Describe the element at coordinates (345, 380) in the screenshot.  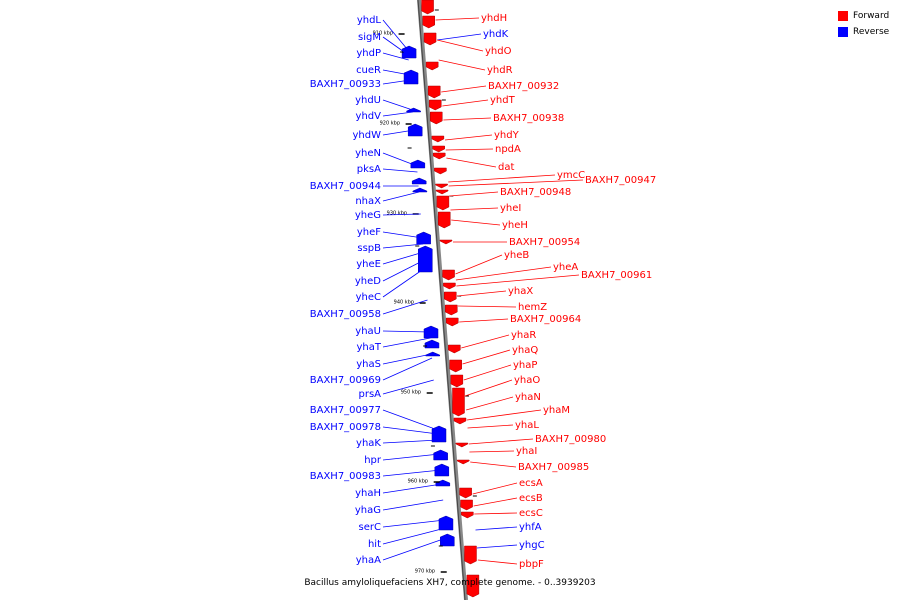
I see `reverse-gene-label-baxh7-00969: BAXH7_00969` at that location.